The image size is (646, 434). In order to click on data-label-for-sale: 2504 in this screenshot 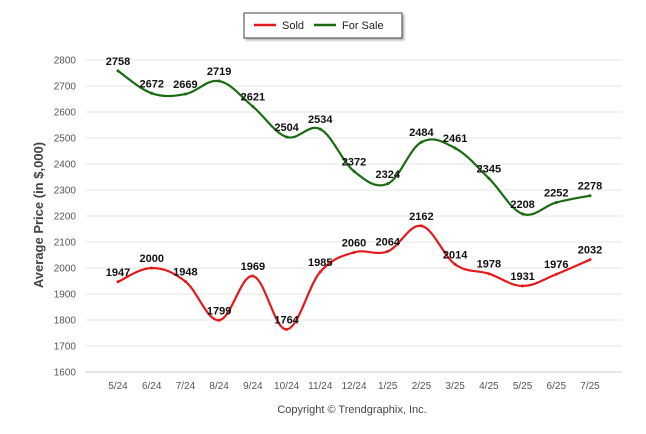, I will do `click(286, 128)`.